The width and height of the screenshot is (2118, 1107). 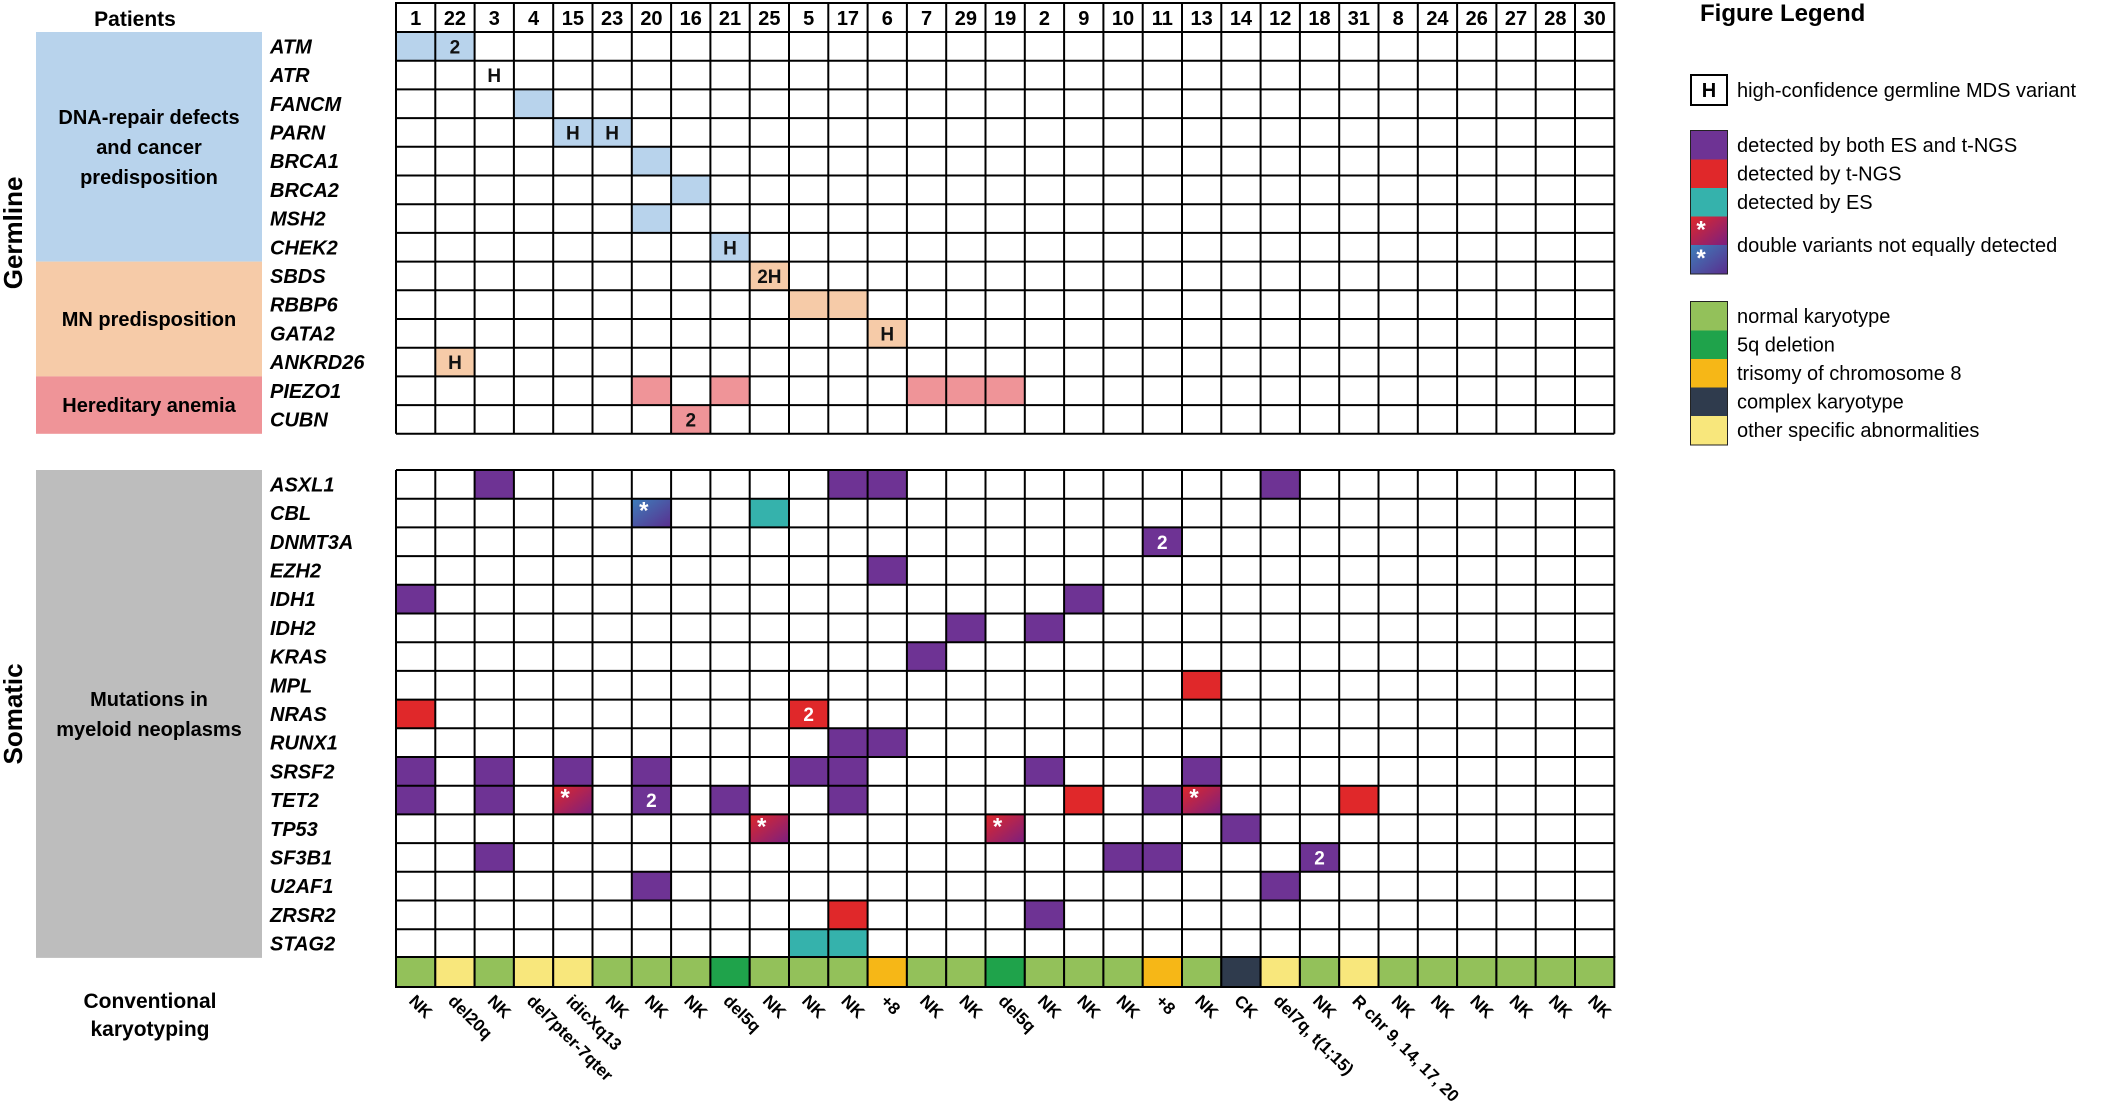 What do you see at coordinates (887, 19) in the screenshot?
I see `patient-id-label: 6` at bounding box center [887, 19].